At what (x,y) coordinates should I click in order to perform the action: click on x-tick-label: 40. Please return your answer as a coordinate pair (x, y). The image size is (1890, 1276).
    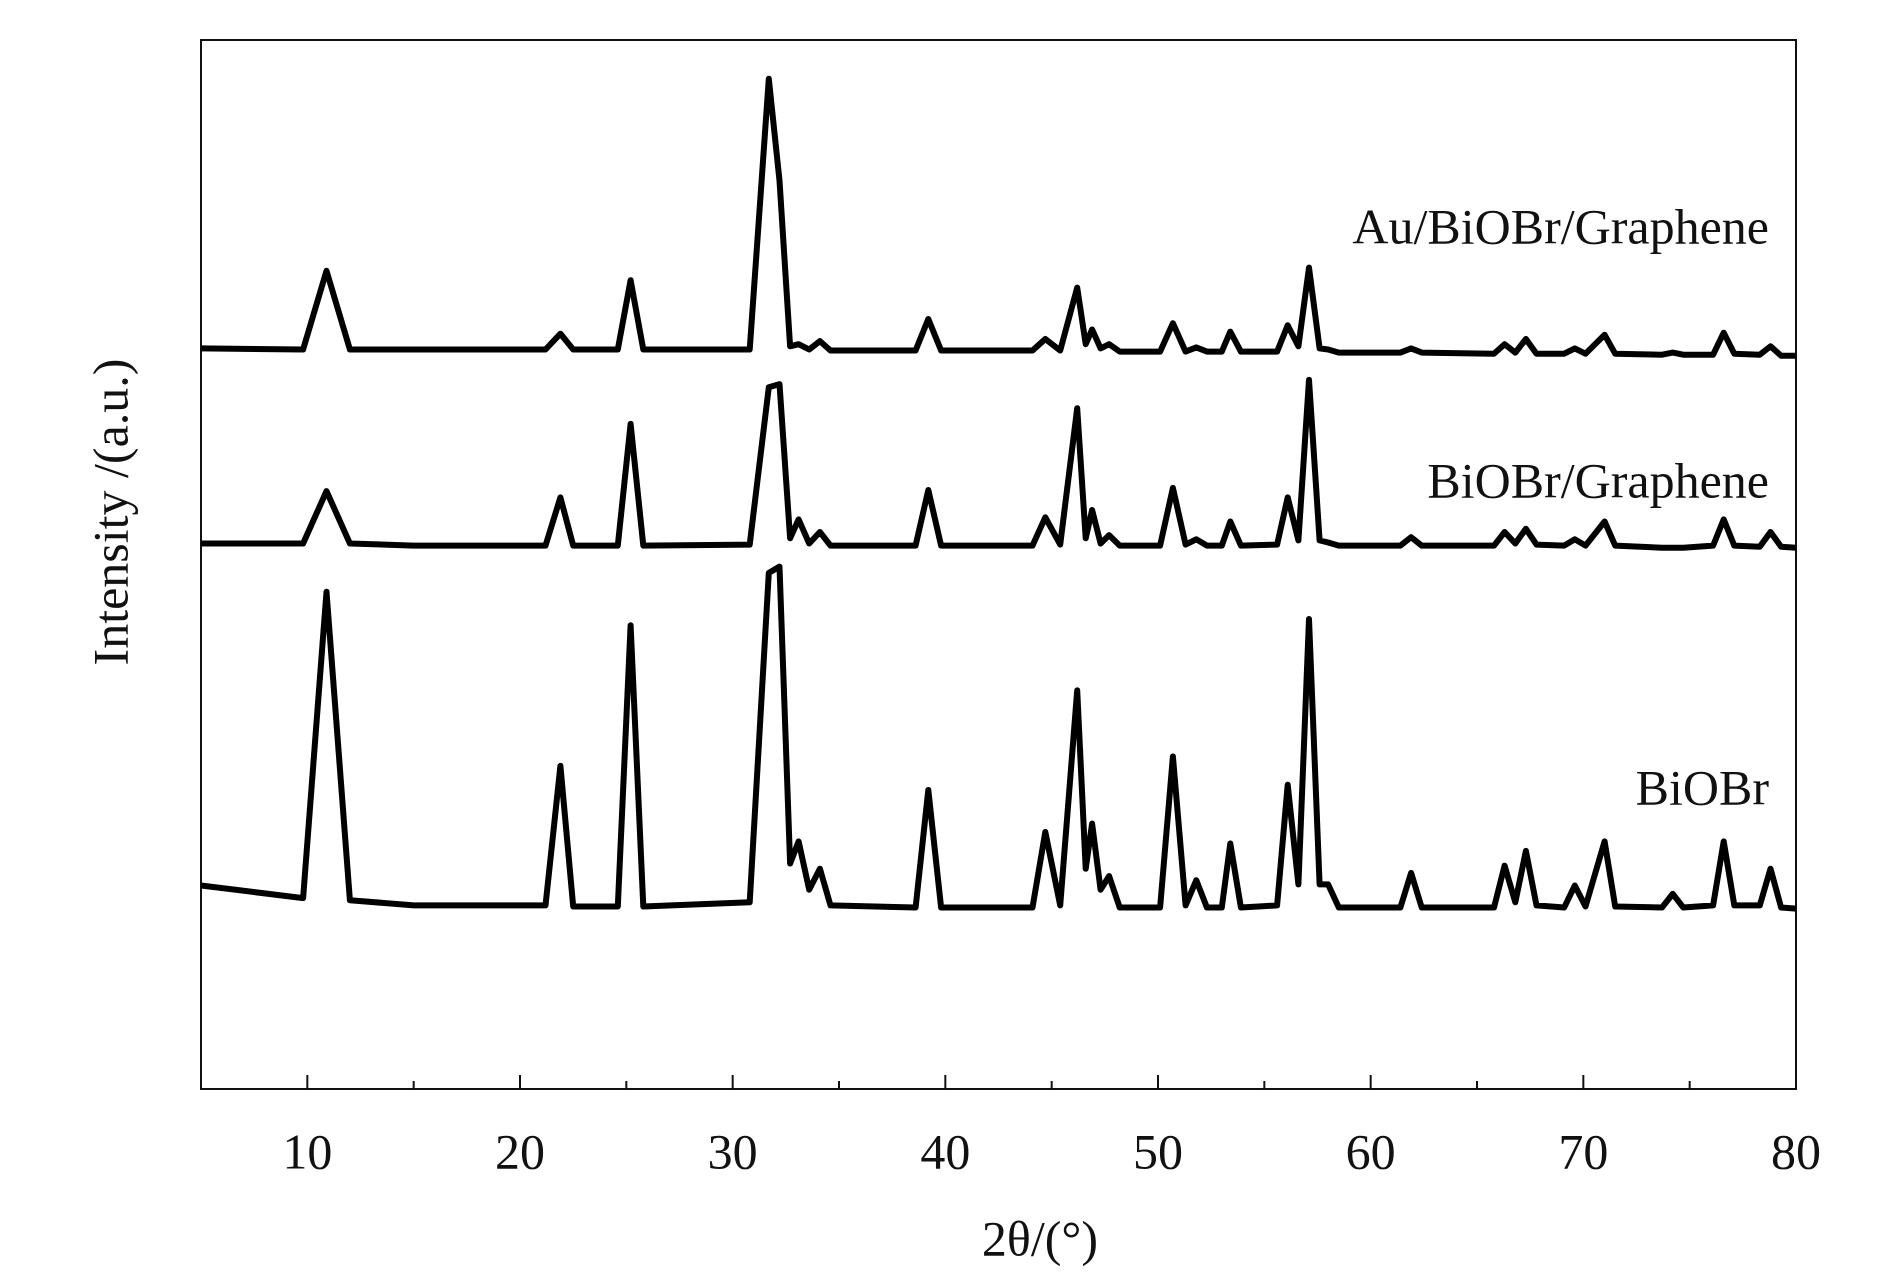
    Looking at the image, I should click on (945, 1151).